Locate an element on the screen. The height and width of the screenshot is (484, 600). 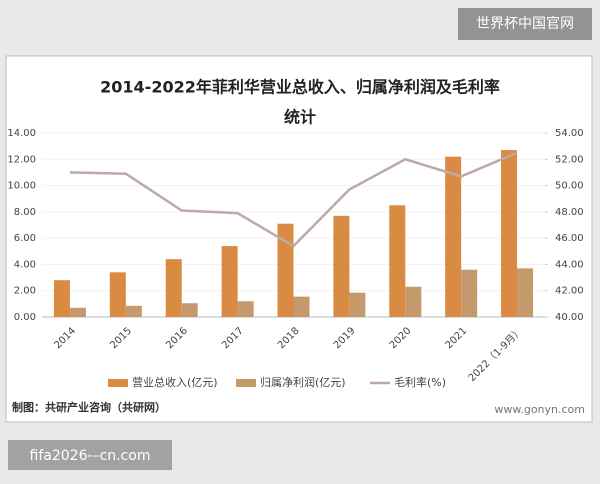
chart-title: 2014-2022年菲利华营业总收入、归属净利润及毛利率 is located at coordinates (300, 87).